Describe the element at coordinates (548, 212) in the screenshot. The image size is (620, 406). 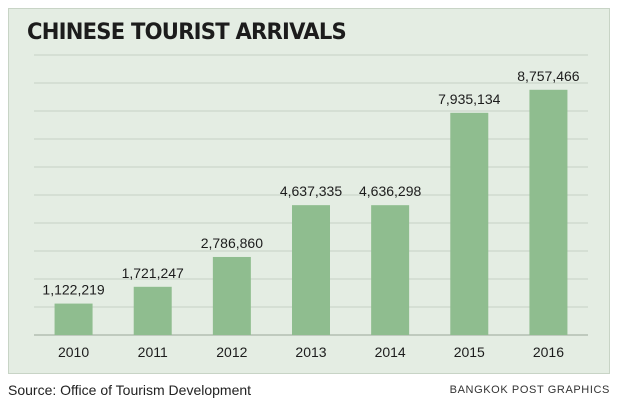
I see `bar-2016` at that location.